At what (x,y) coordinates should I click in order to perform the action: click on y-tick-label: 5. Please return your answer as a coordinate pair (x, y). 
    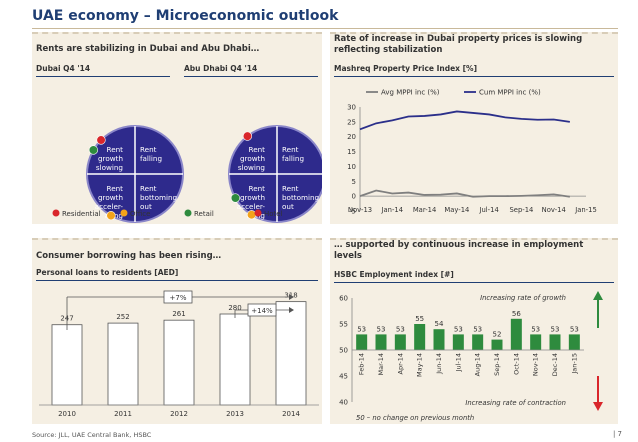
    Looking at the image, I should click on (354, 182).